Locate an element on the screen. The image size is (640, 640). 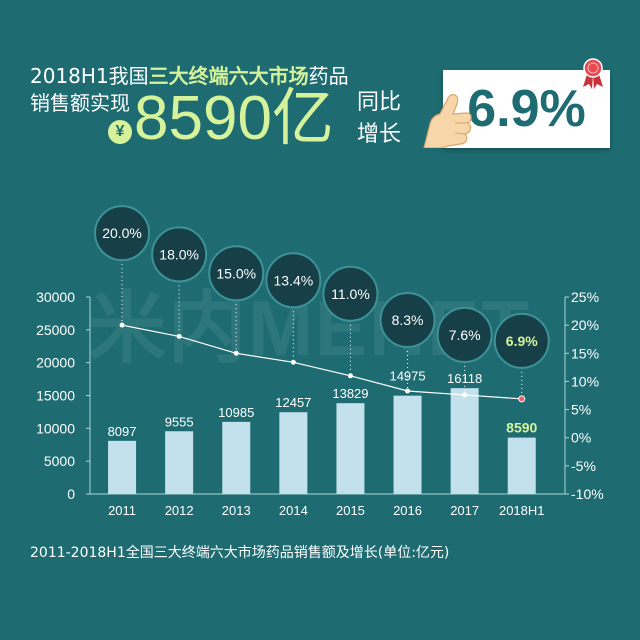
growth-rate-label: 8.3% is located at coordinates (408, 320).